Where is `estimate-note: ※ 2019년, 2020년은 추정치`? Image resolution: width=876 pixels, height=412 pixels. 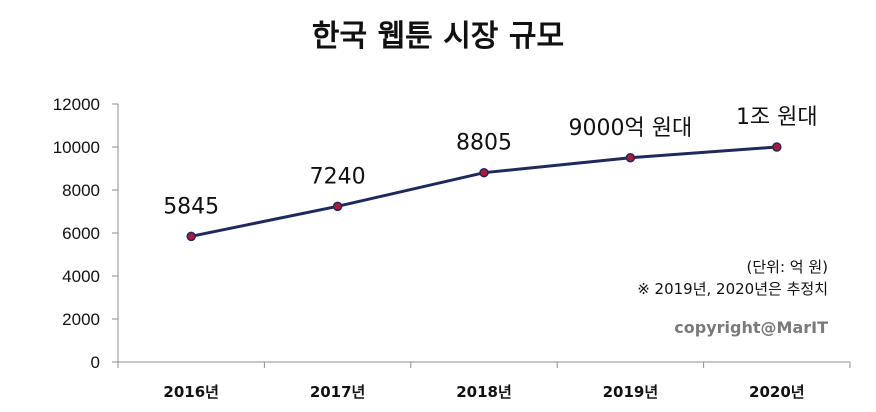
estimate-note: ※ 2019년, 2020년은 추정치 is located at coordinates (732, 289).